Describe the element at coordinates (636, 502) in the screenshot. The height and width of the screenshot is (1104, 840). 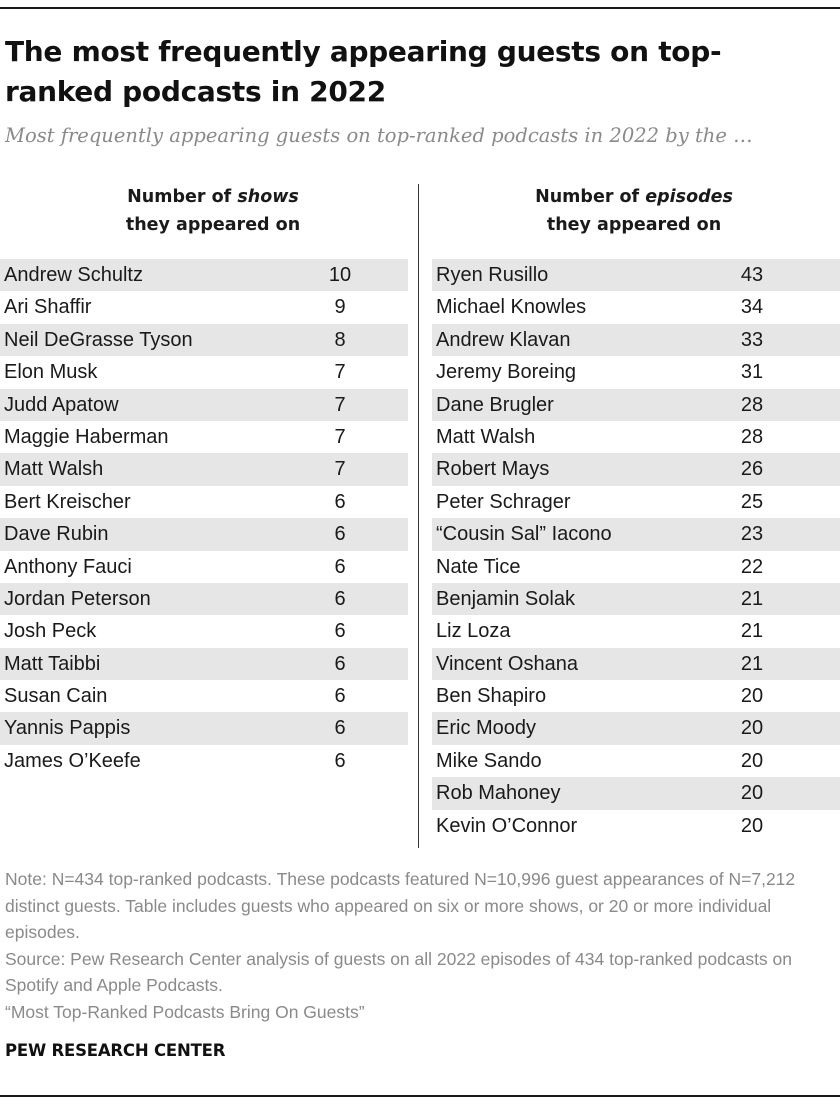
I see `episodes-row: Peter Schrager 25` at that location.